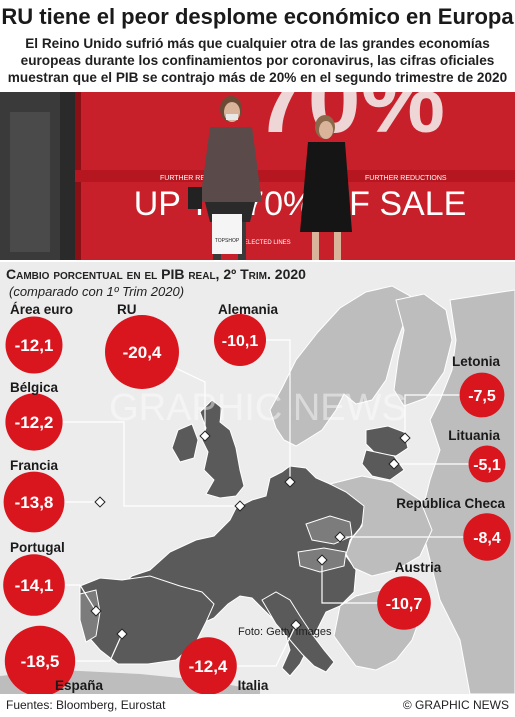 The width and height of the screenshot is (515, 717). I want to click on marker-francia, so click(100, 502).